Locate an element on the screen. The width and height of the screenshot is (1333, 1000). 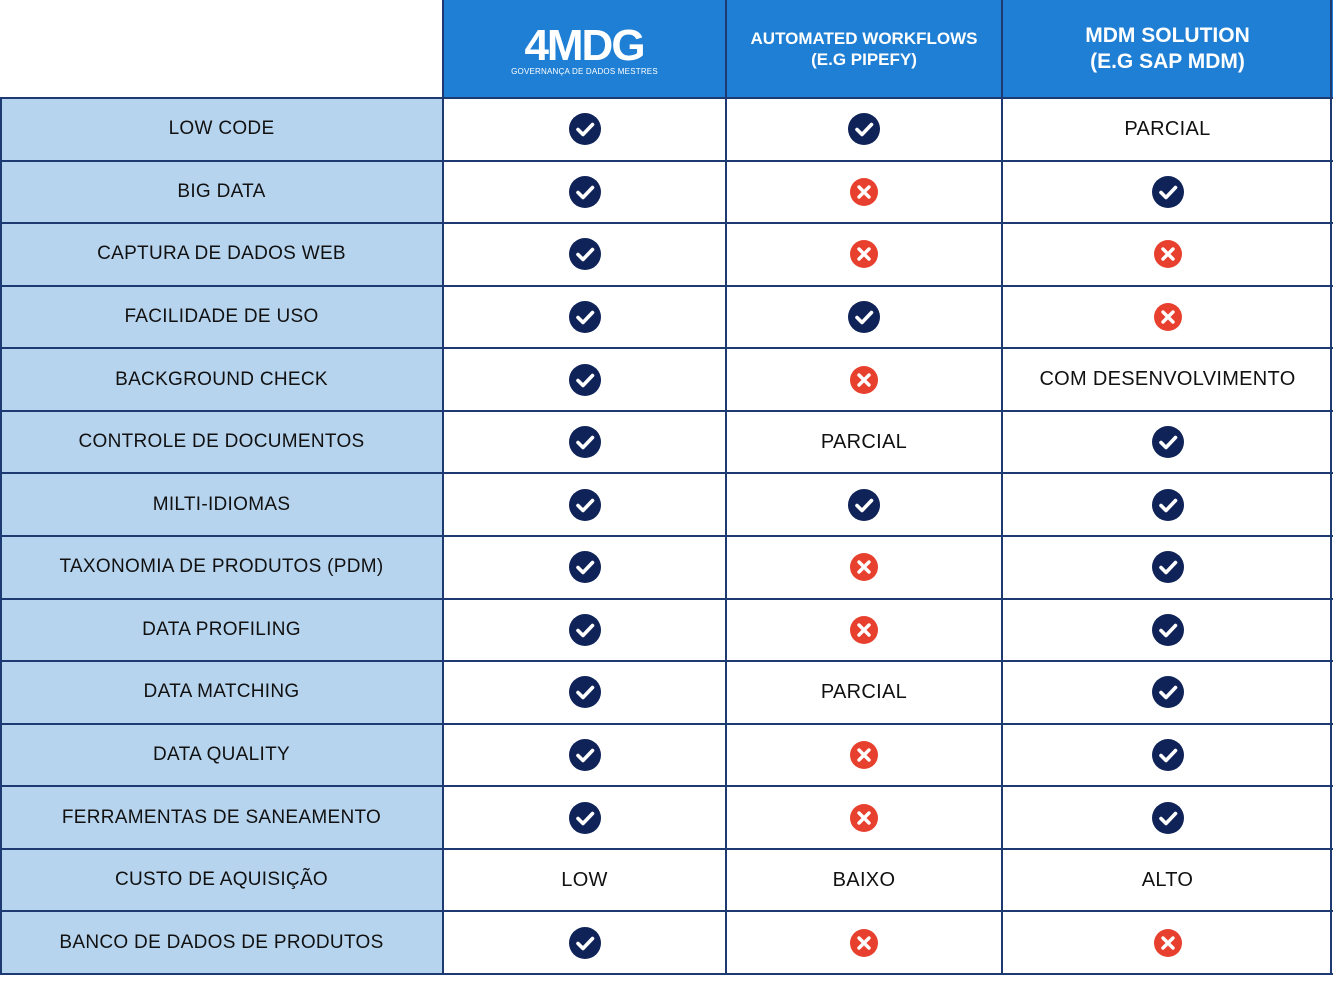
cell-text: BAIXO is located at coordinates (864, 879).